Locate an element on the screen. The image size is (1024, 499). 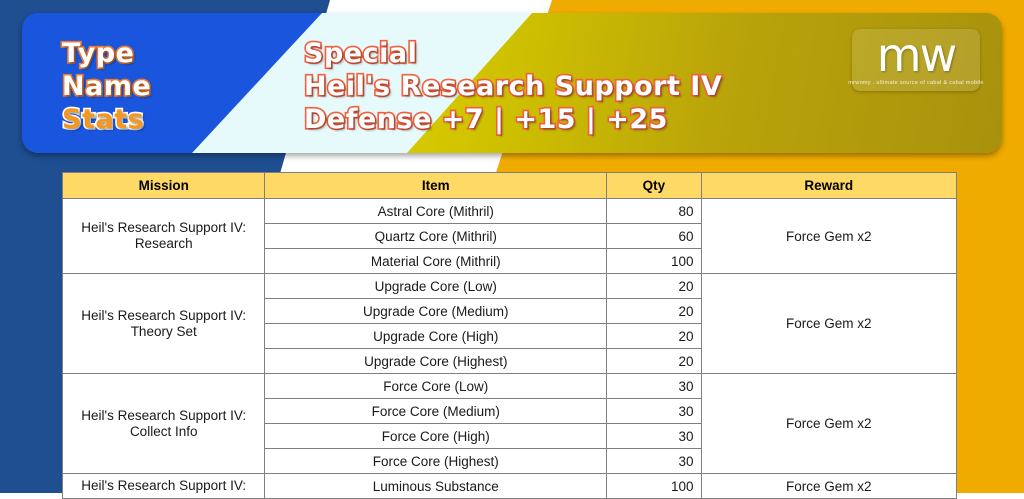
cell-item: Force Core (Low) is located at coordinates (436, 386).